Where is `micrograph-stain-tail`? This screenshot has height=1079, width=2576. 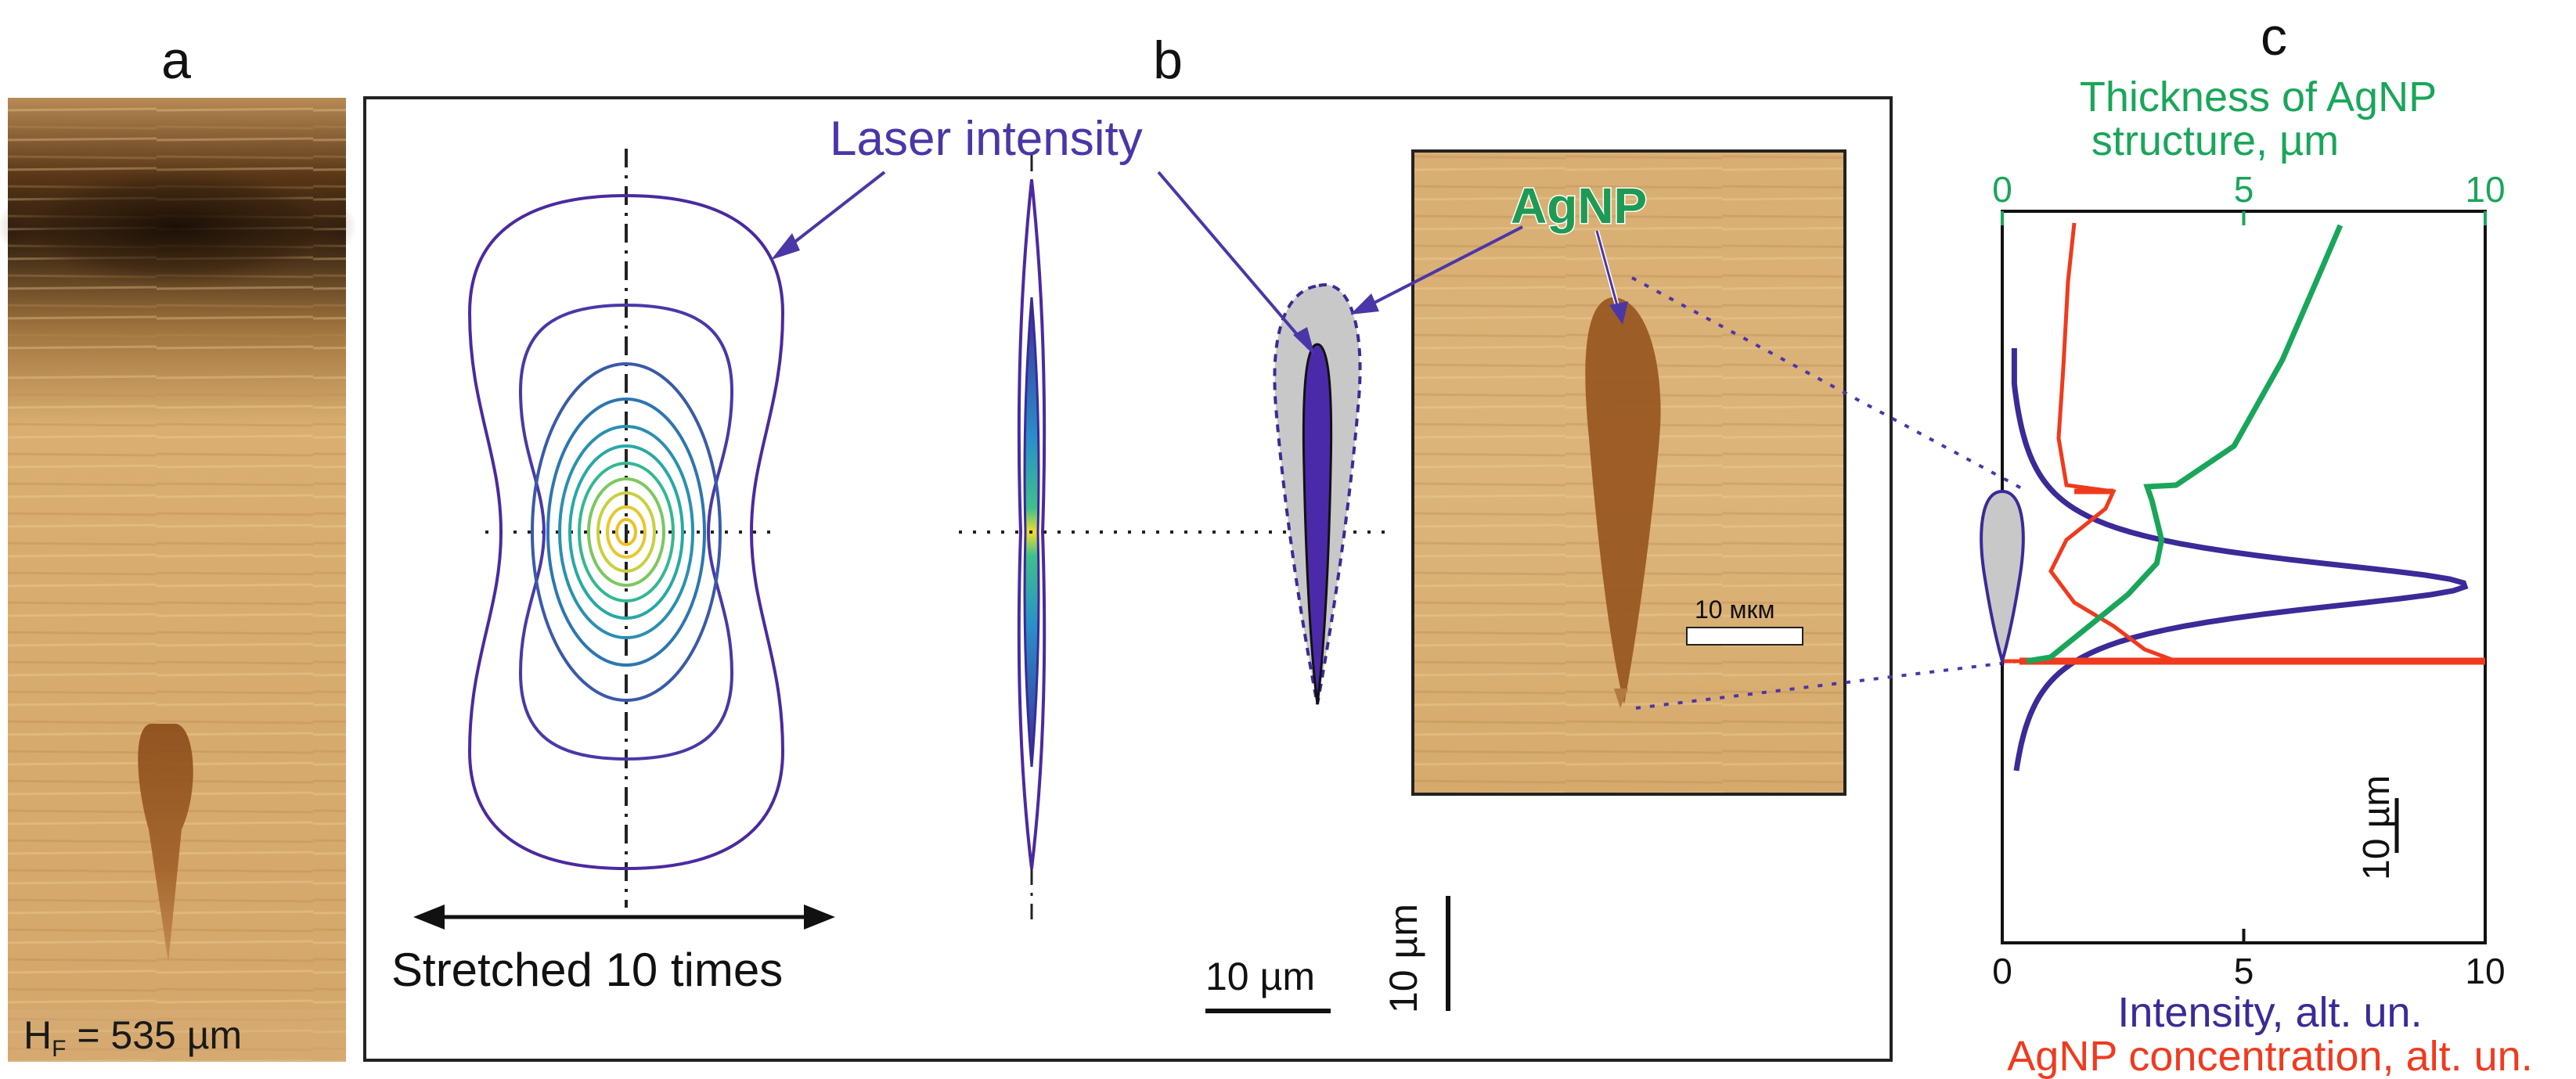
micrograph-stain-tail is located at coordinates (1621, 698).